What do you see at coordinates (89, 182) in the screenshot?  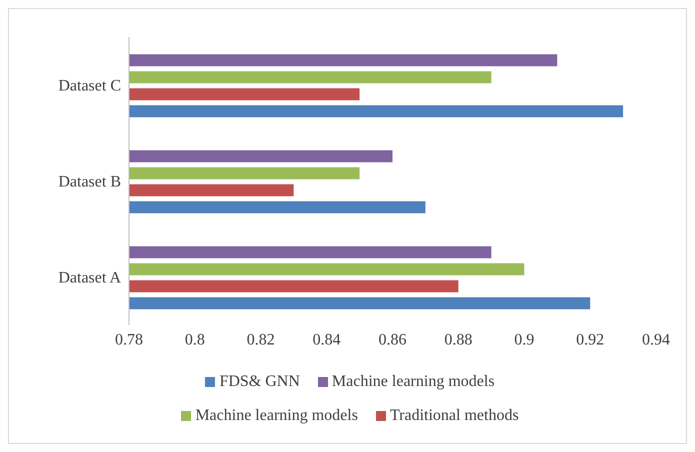 I see `y-tick-label: Dataset B` at bounding box center [89, 182].